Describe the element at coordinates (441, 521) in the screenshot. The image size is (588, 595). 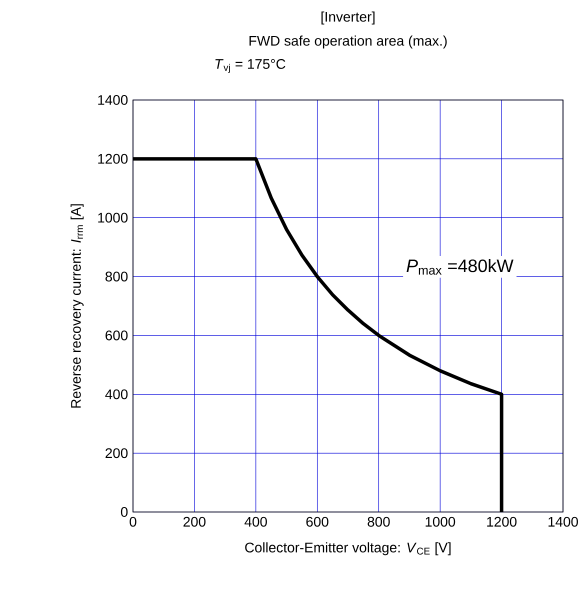
I see `x-tick-label: 1000` at that location.